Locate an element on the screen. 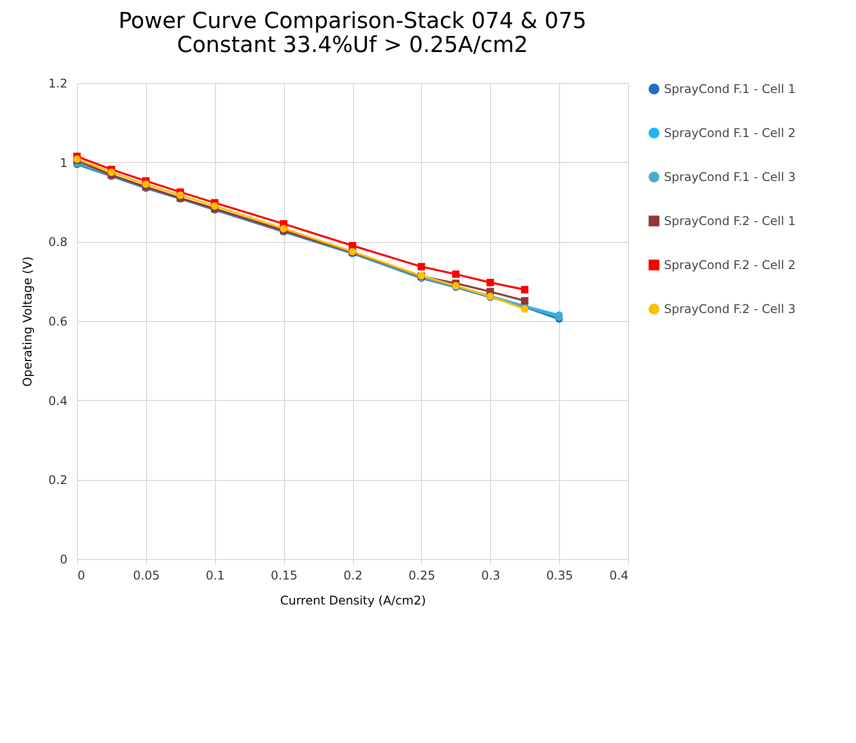 The height and width of the screenshot is (743, 856). legend-label: SprayCond F.2 - Cell 2 is located at coordinates (730, 265).